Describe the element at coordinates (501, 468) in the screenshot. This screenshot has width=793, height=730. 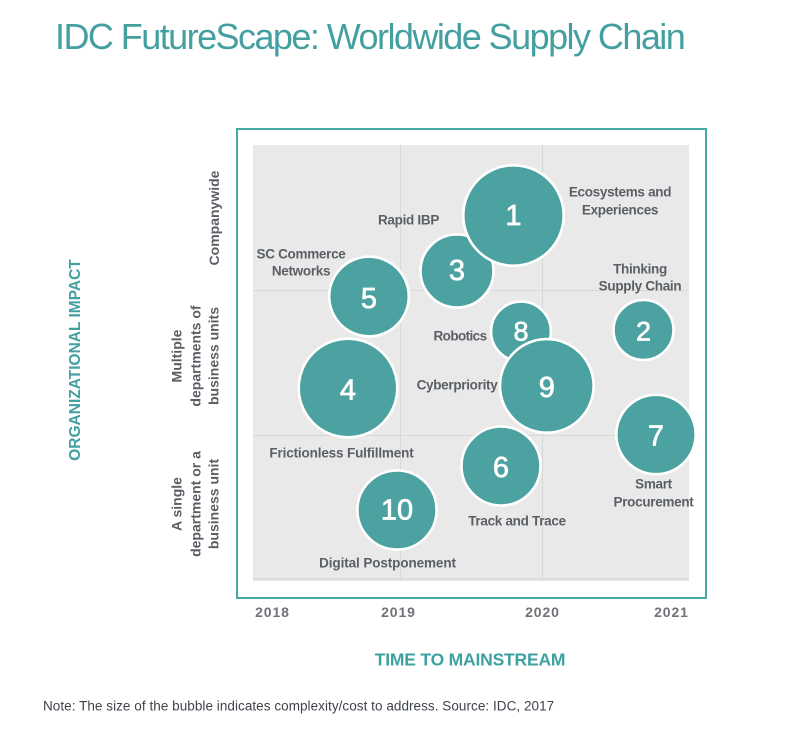
I see `svg-text: 6` at that location.